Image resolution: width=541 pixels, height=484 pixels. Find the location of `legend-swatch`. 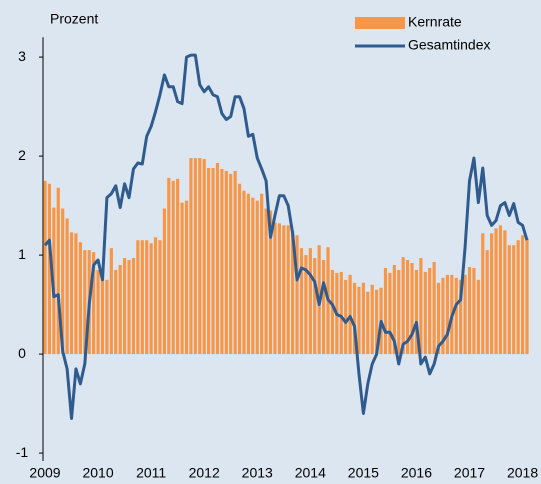

legend-swatch is located at coordinates (380, 23).